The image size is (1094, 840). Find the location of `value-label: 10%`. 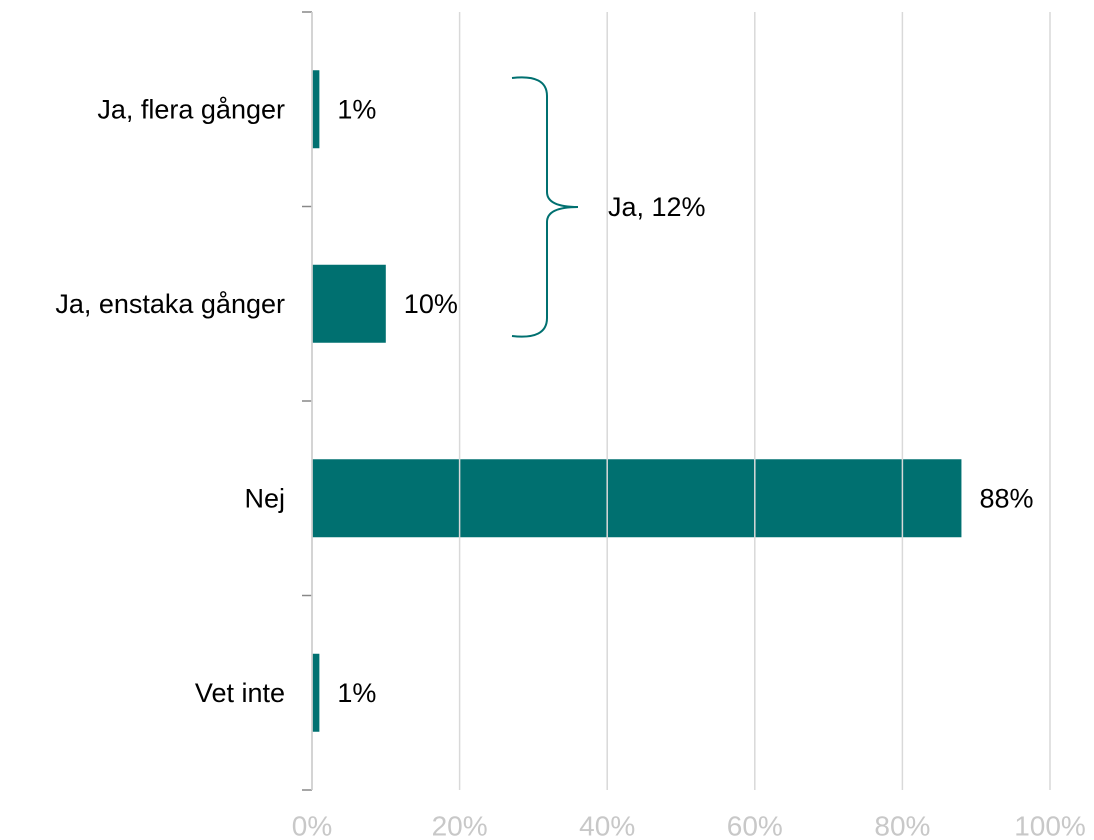

value-label: 10% is located at coordinates (431, 304).